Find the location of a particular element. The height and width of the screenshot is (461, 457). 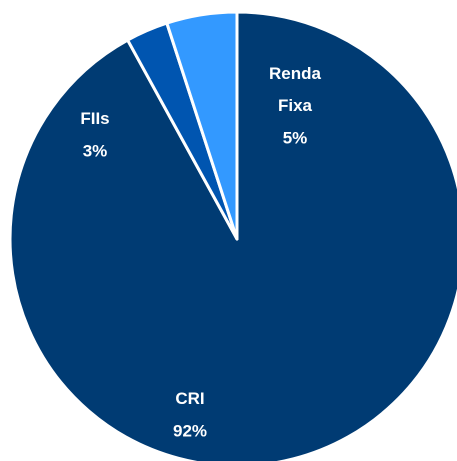

slice-value-label: 92% is located at coordinates (190, 430).